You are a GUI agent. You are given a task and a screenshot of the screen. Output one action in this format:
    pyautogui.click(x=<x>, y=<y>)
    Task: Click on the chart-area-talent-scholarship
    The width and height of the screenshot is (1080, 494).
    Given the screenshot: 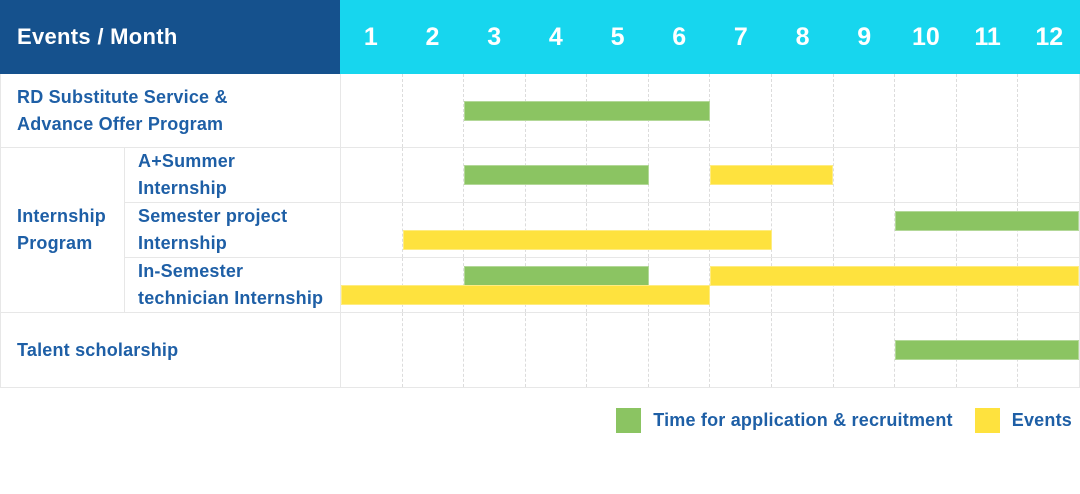 What is the action you would take?
    pyautogui.click(x=710, y=350)
    